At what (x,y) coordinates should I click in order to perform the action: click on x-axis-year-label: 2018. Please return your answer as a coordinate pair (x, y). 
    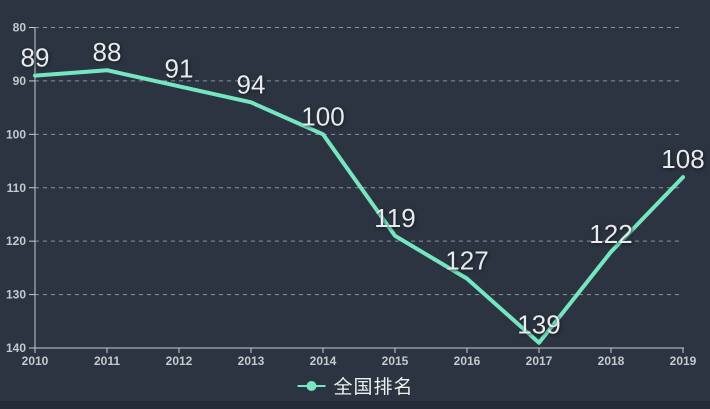
    Looking at the image, I should click on (611, 361).